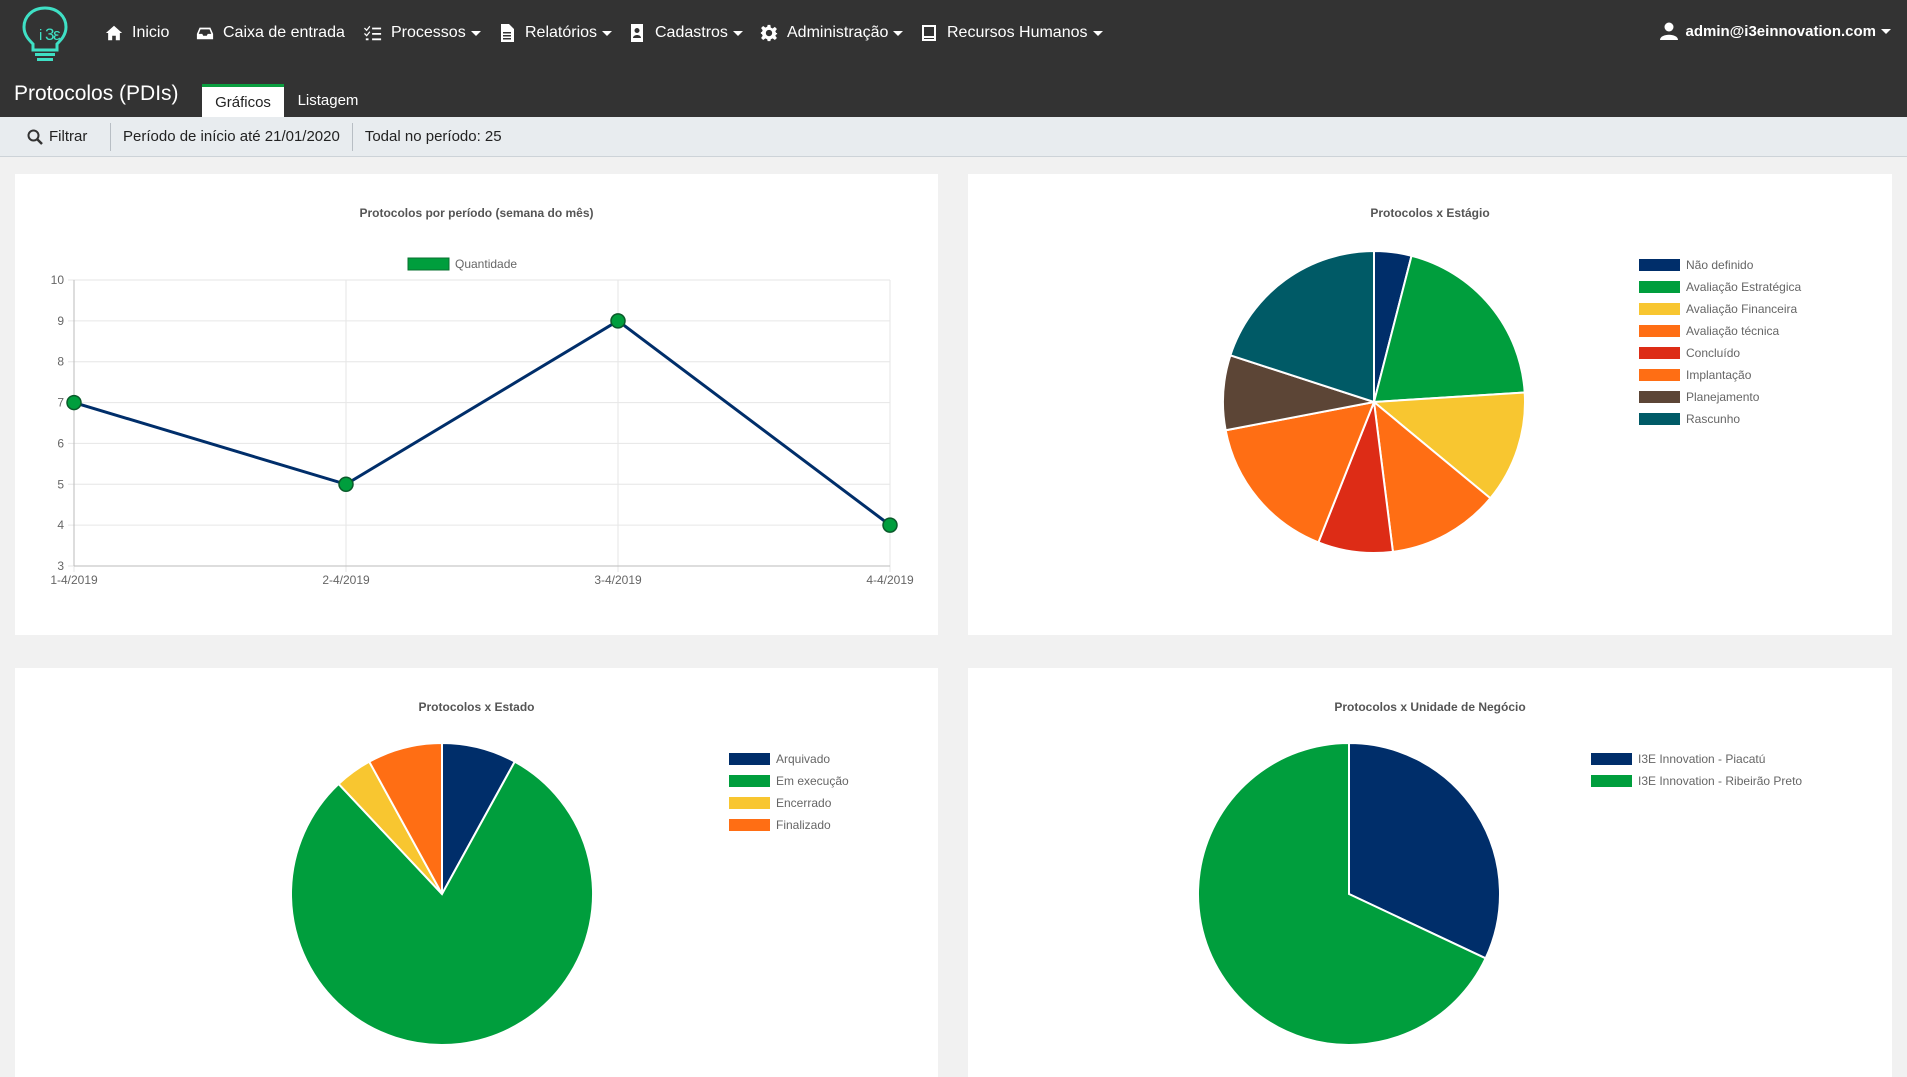 The width and height of the screenshot is (1907, 1077). What do you see at coordinates (346, 580) in the screenshot?
I see `x-tick-label: 2-4/2019` at bounding box center [346, 580].